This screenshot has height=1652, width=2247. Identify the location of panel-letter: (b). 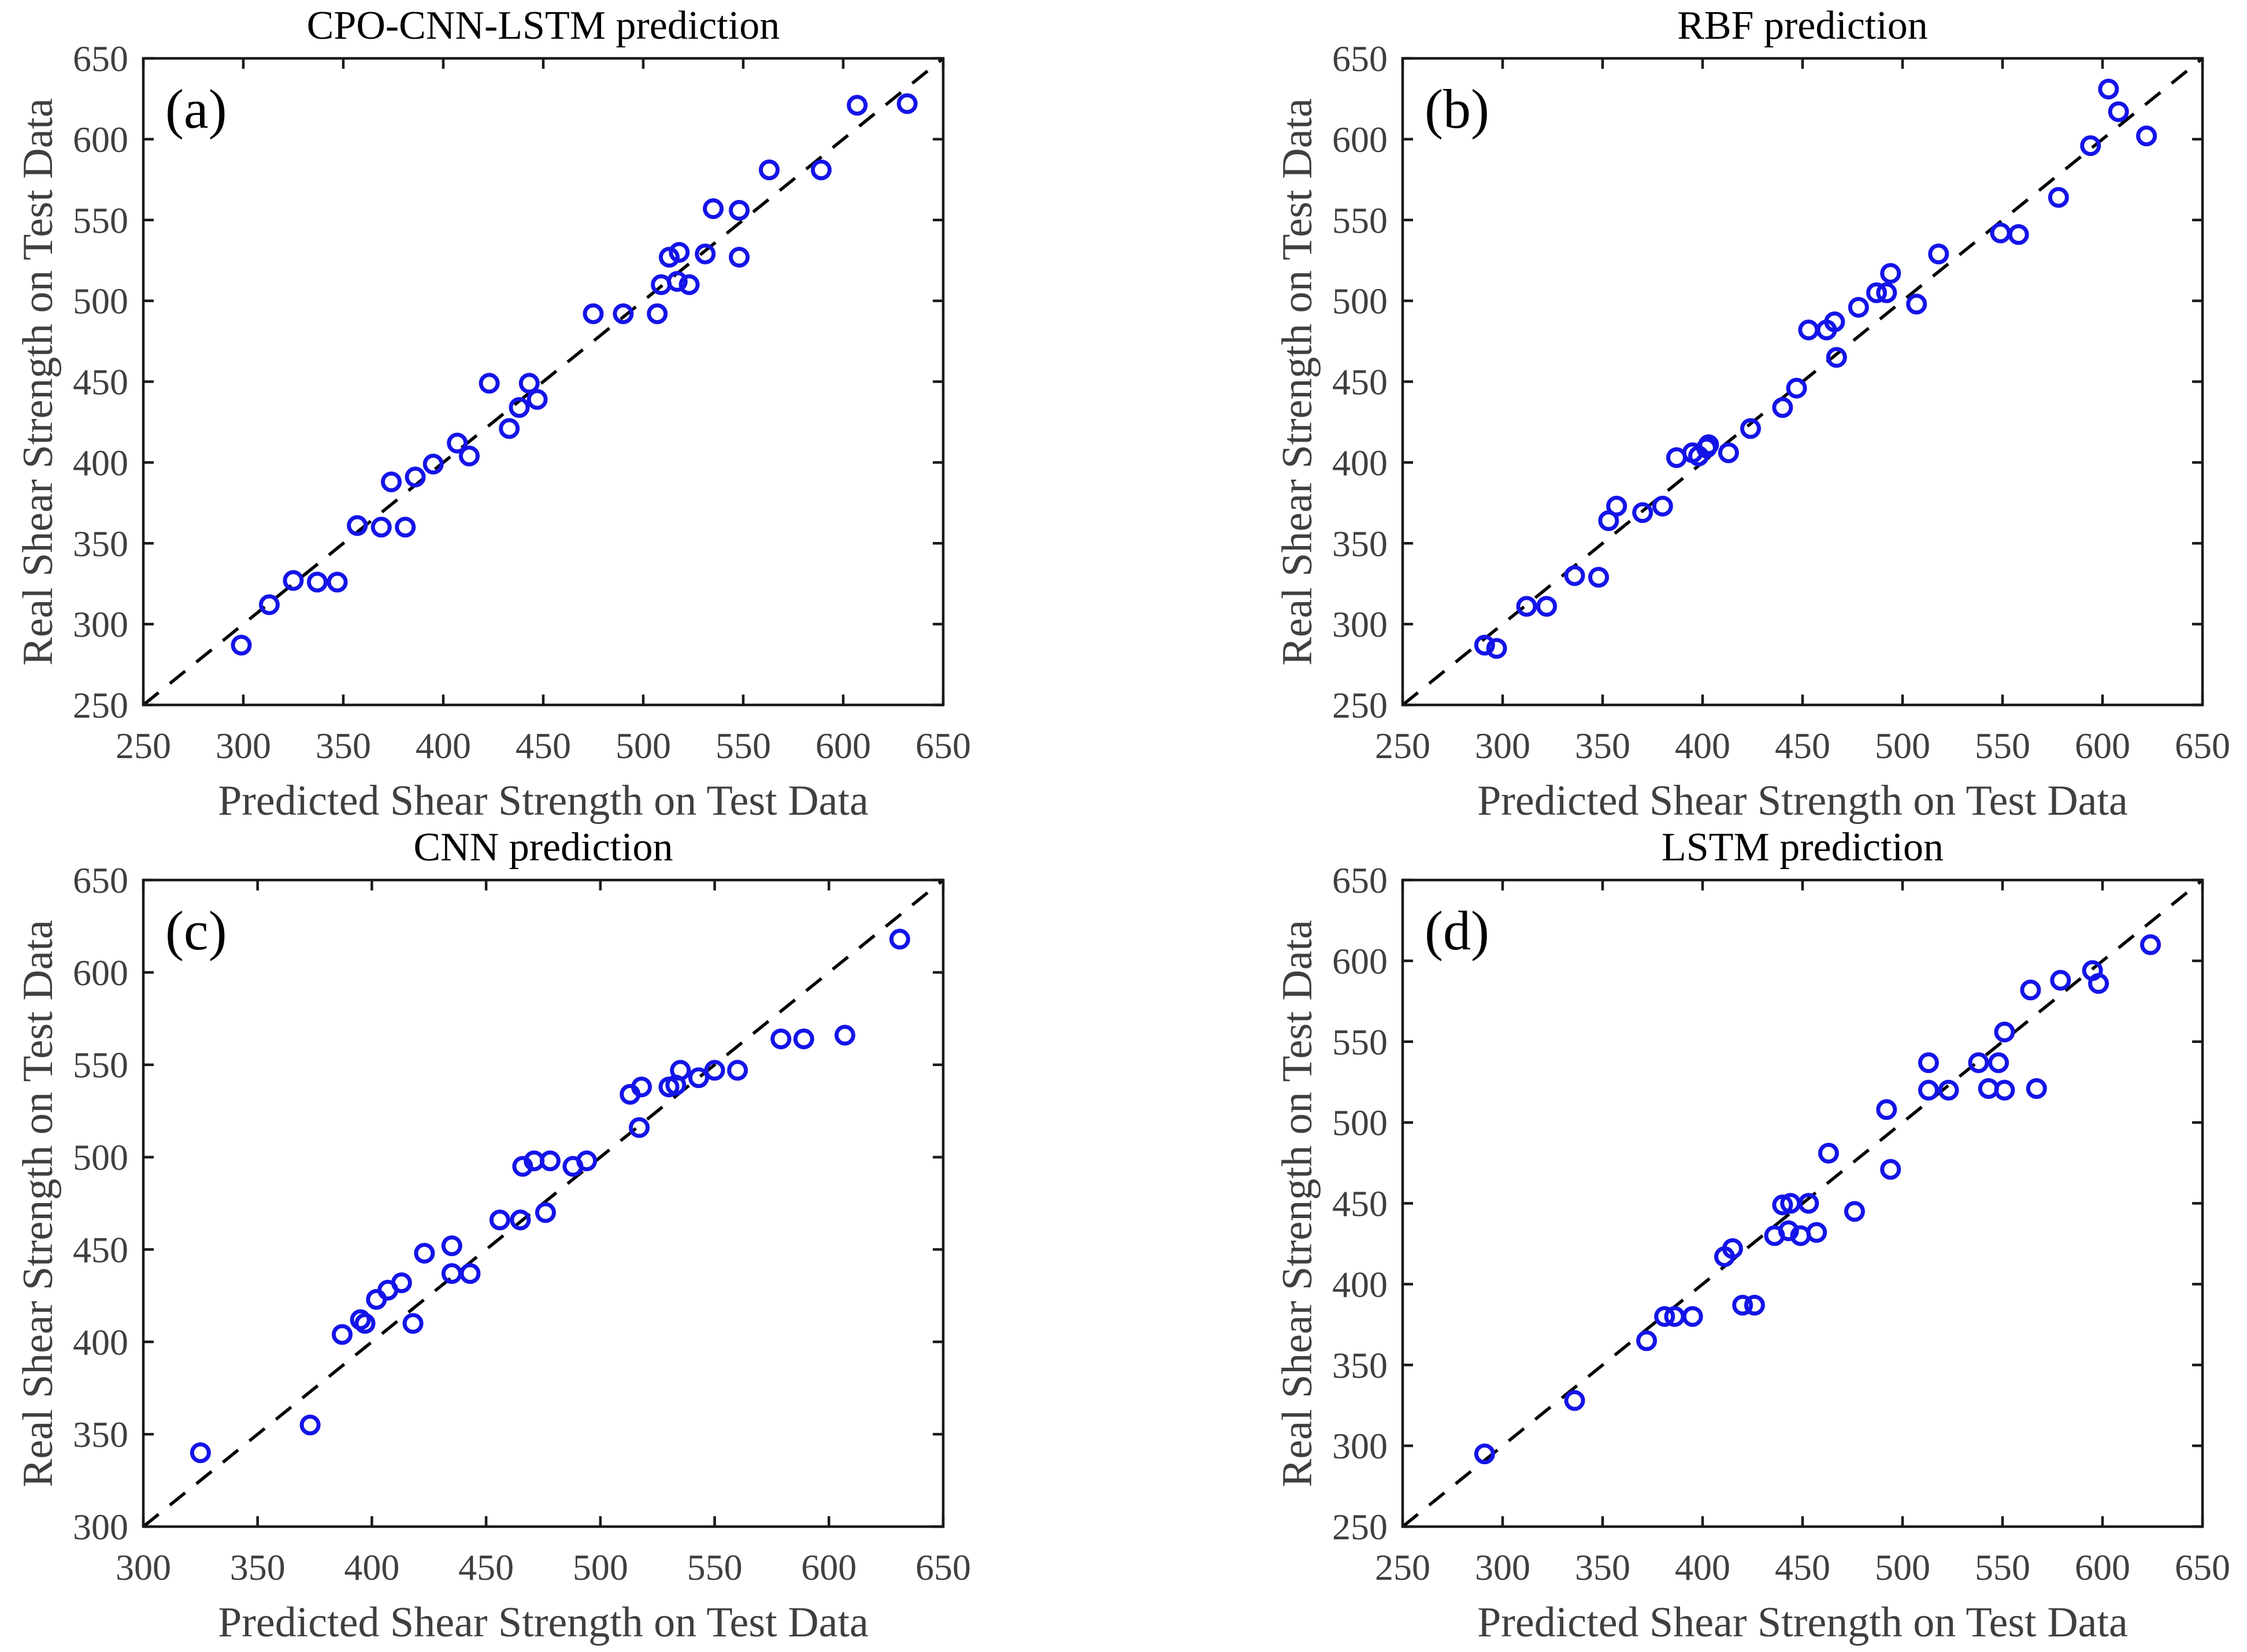
(1457, 109).